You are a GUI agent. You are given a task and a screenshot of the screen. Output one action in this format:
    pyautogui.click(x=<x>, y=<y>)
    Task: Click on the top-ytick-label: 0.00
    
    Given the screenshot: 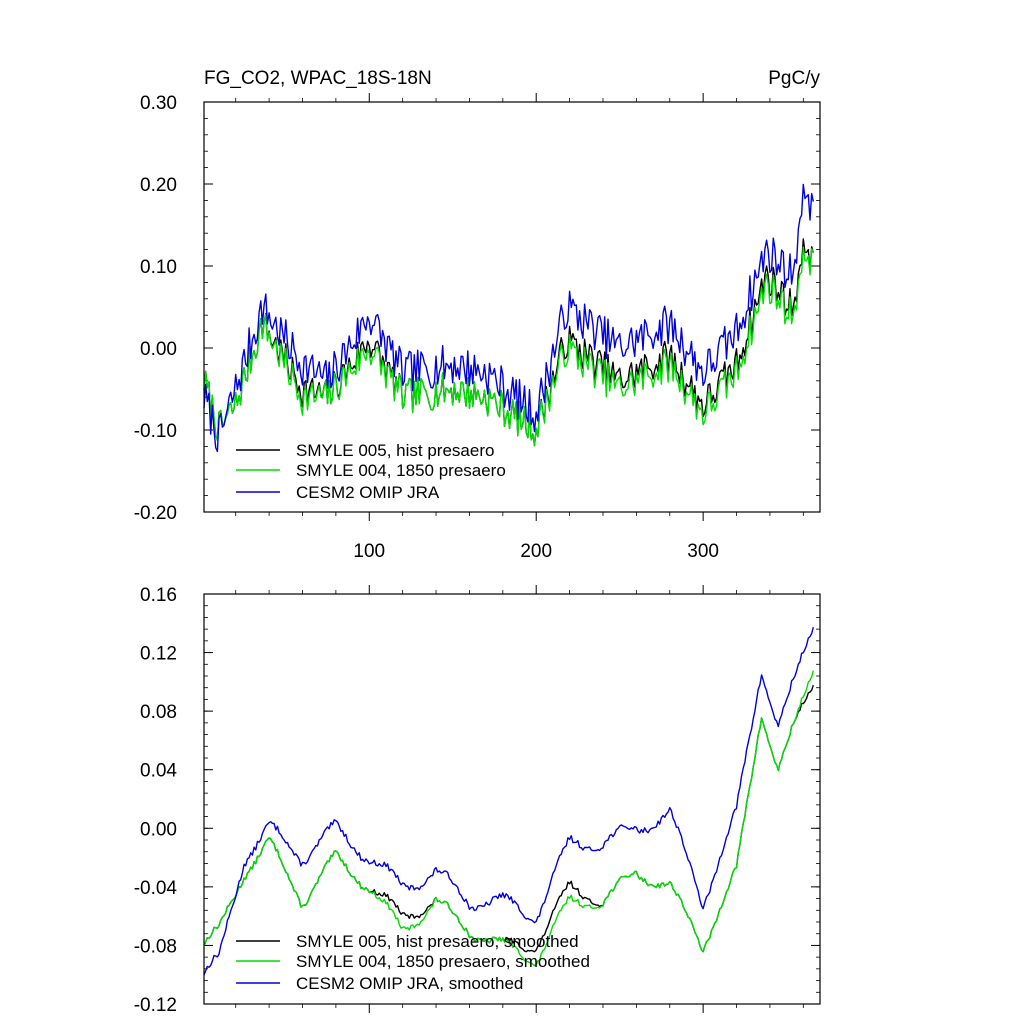 What is the action you would take?
    pyautogui.click(x=158, y=349)
    